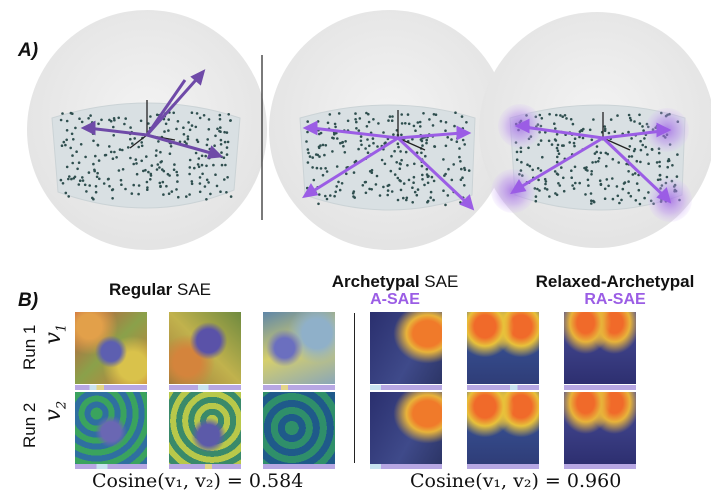  Describe the element at coordinates (615, 299) in the screenshot. I see `subtitle-ra-sae: RA-SAE` at that location.